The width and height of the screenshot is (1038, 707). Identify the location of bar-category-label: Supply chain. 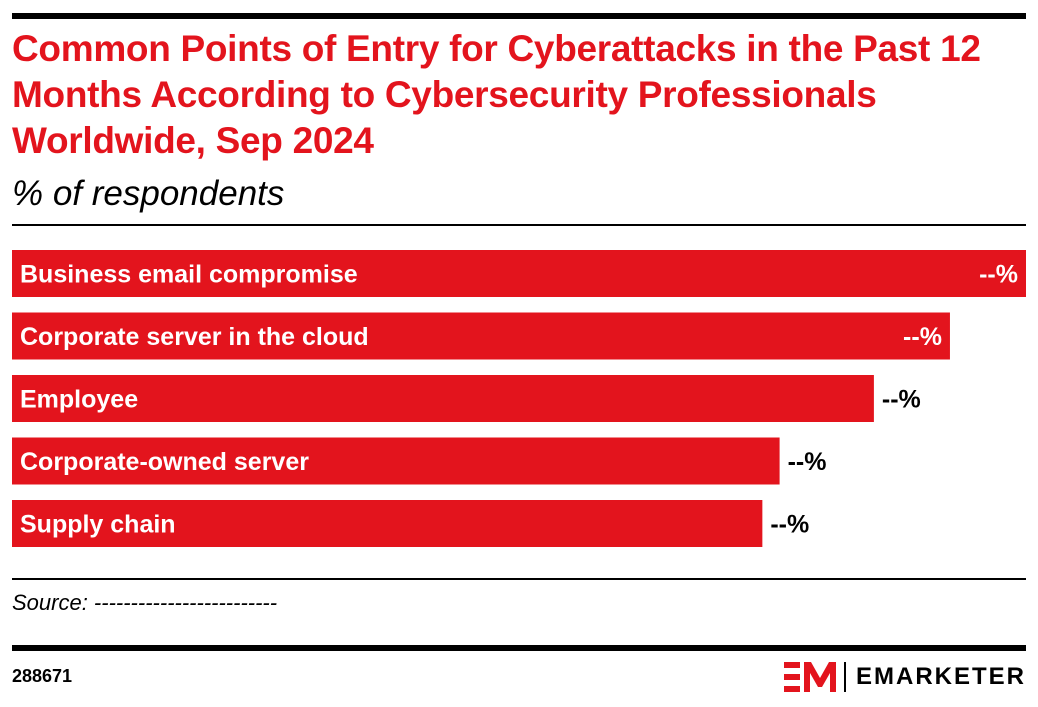
(98, 525).